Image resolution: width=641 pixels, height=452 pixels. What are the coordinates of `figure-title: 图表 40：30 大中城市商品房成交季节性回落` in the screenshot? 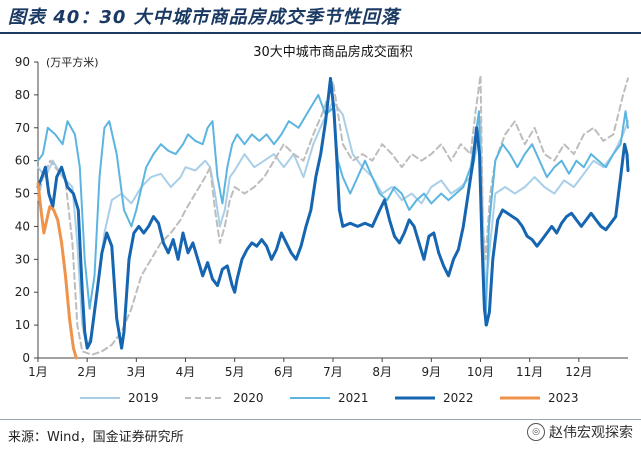 It's located at (204, 17).